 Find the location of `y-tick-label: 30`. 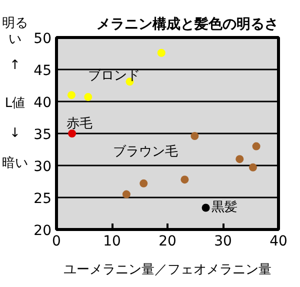

y-tick-label: 30 is located at coordinates (43, 167).